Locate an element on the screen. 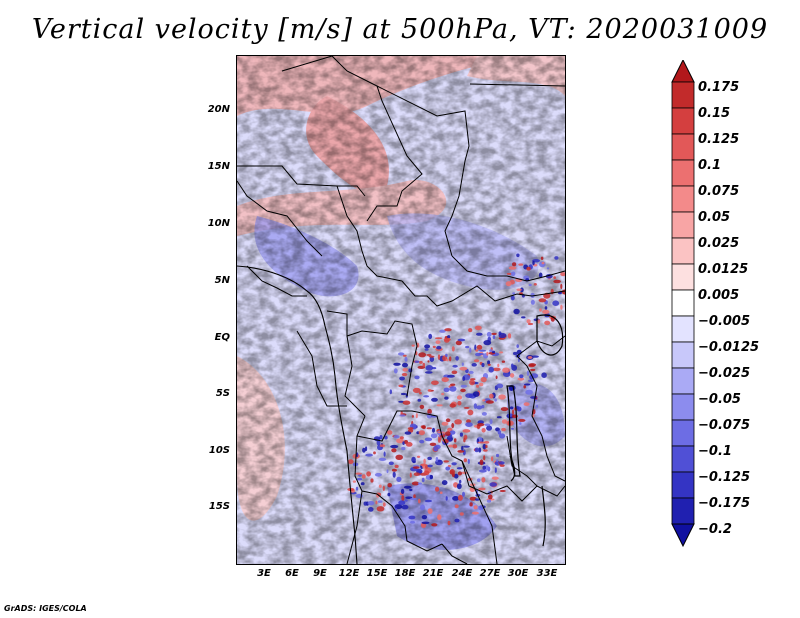  colorbar-label: 0.1 is located at coordinates (710, 165).